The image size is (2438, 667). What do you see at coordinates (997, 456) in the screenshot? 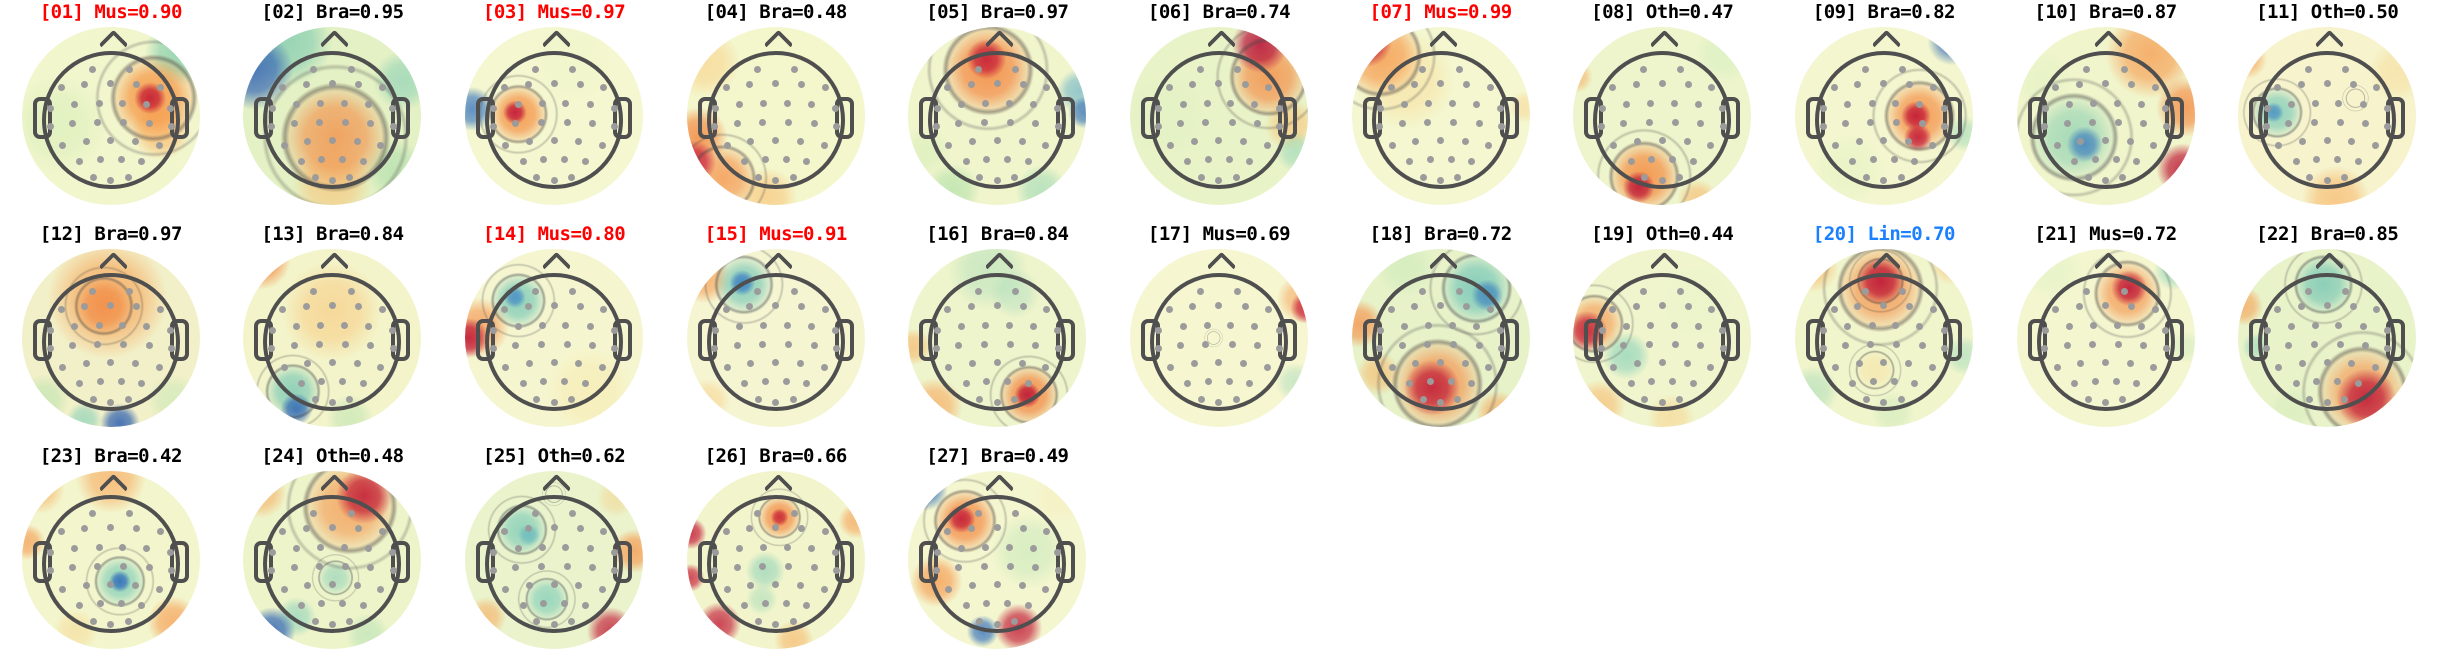
I see `component-title: [27] Bra=0.49` at bounding box center [997, 456].